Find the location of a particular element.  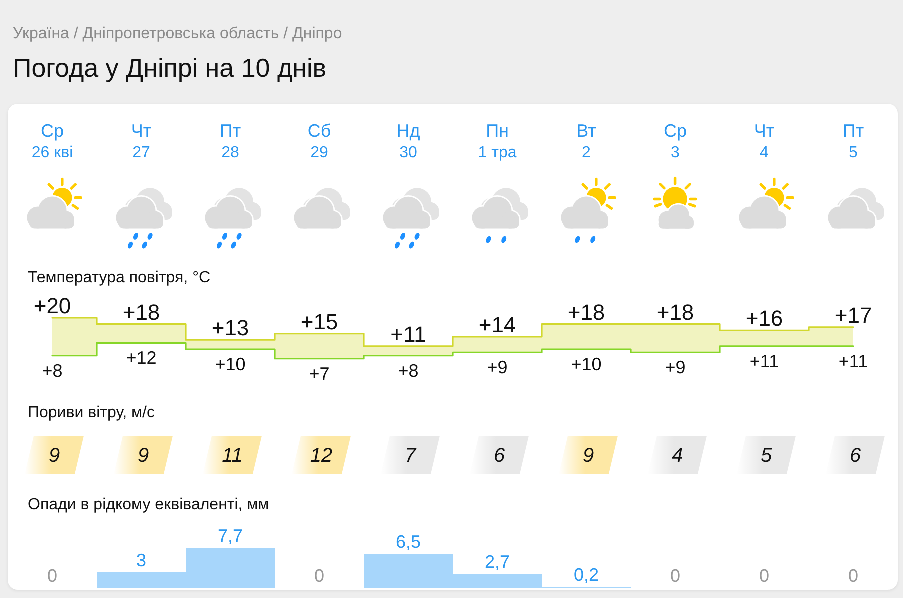

x-tick-label: Ср 26 кві is located at coordinates (53, 141).